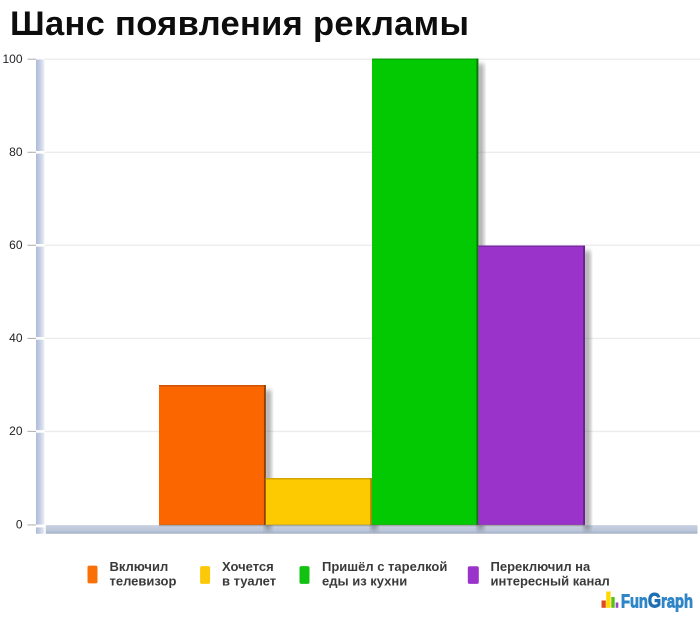 The height and width of the screenshot is (623, 700). I want to click on svg-text: интересный канал, so click(550, 581).